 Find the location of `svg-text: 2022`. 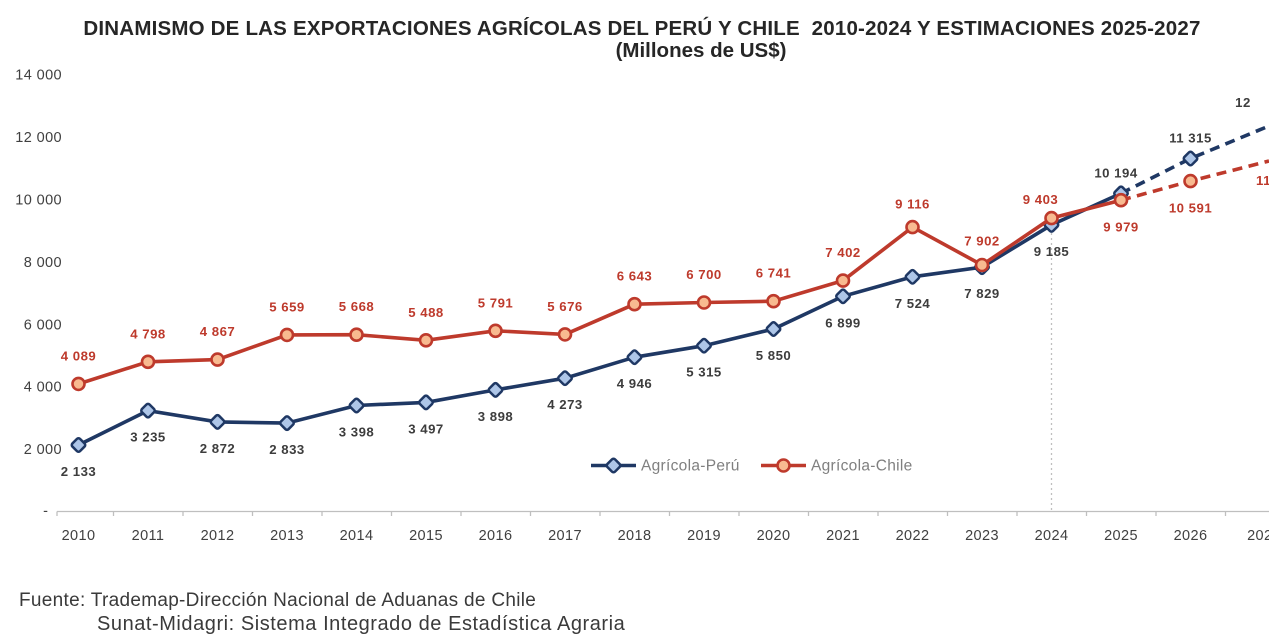

svg-text: 2022 is located at coordinates (913, 536).